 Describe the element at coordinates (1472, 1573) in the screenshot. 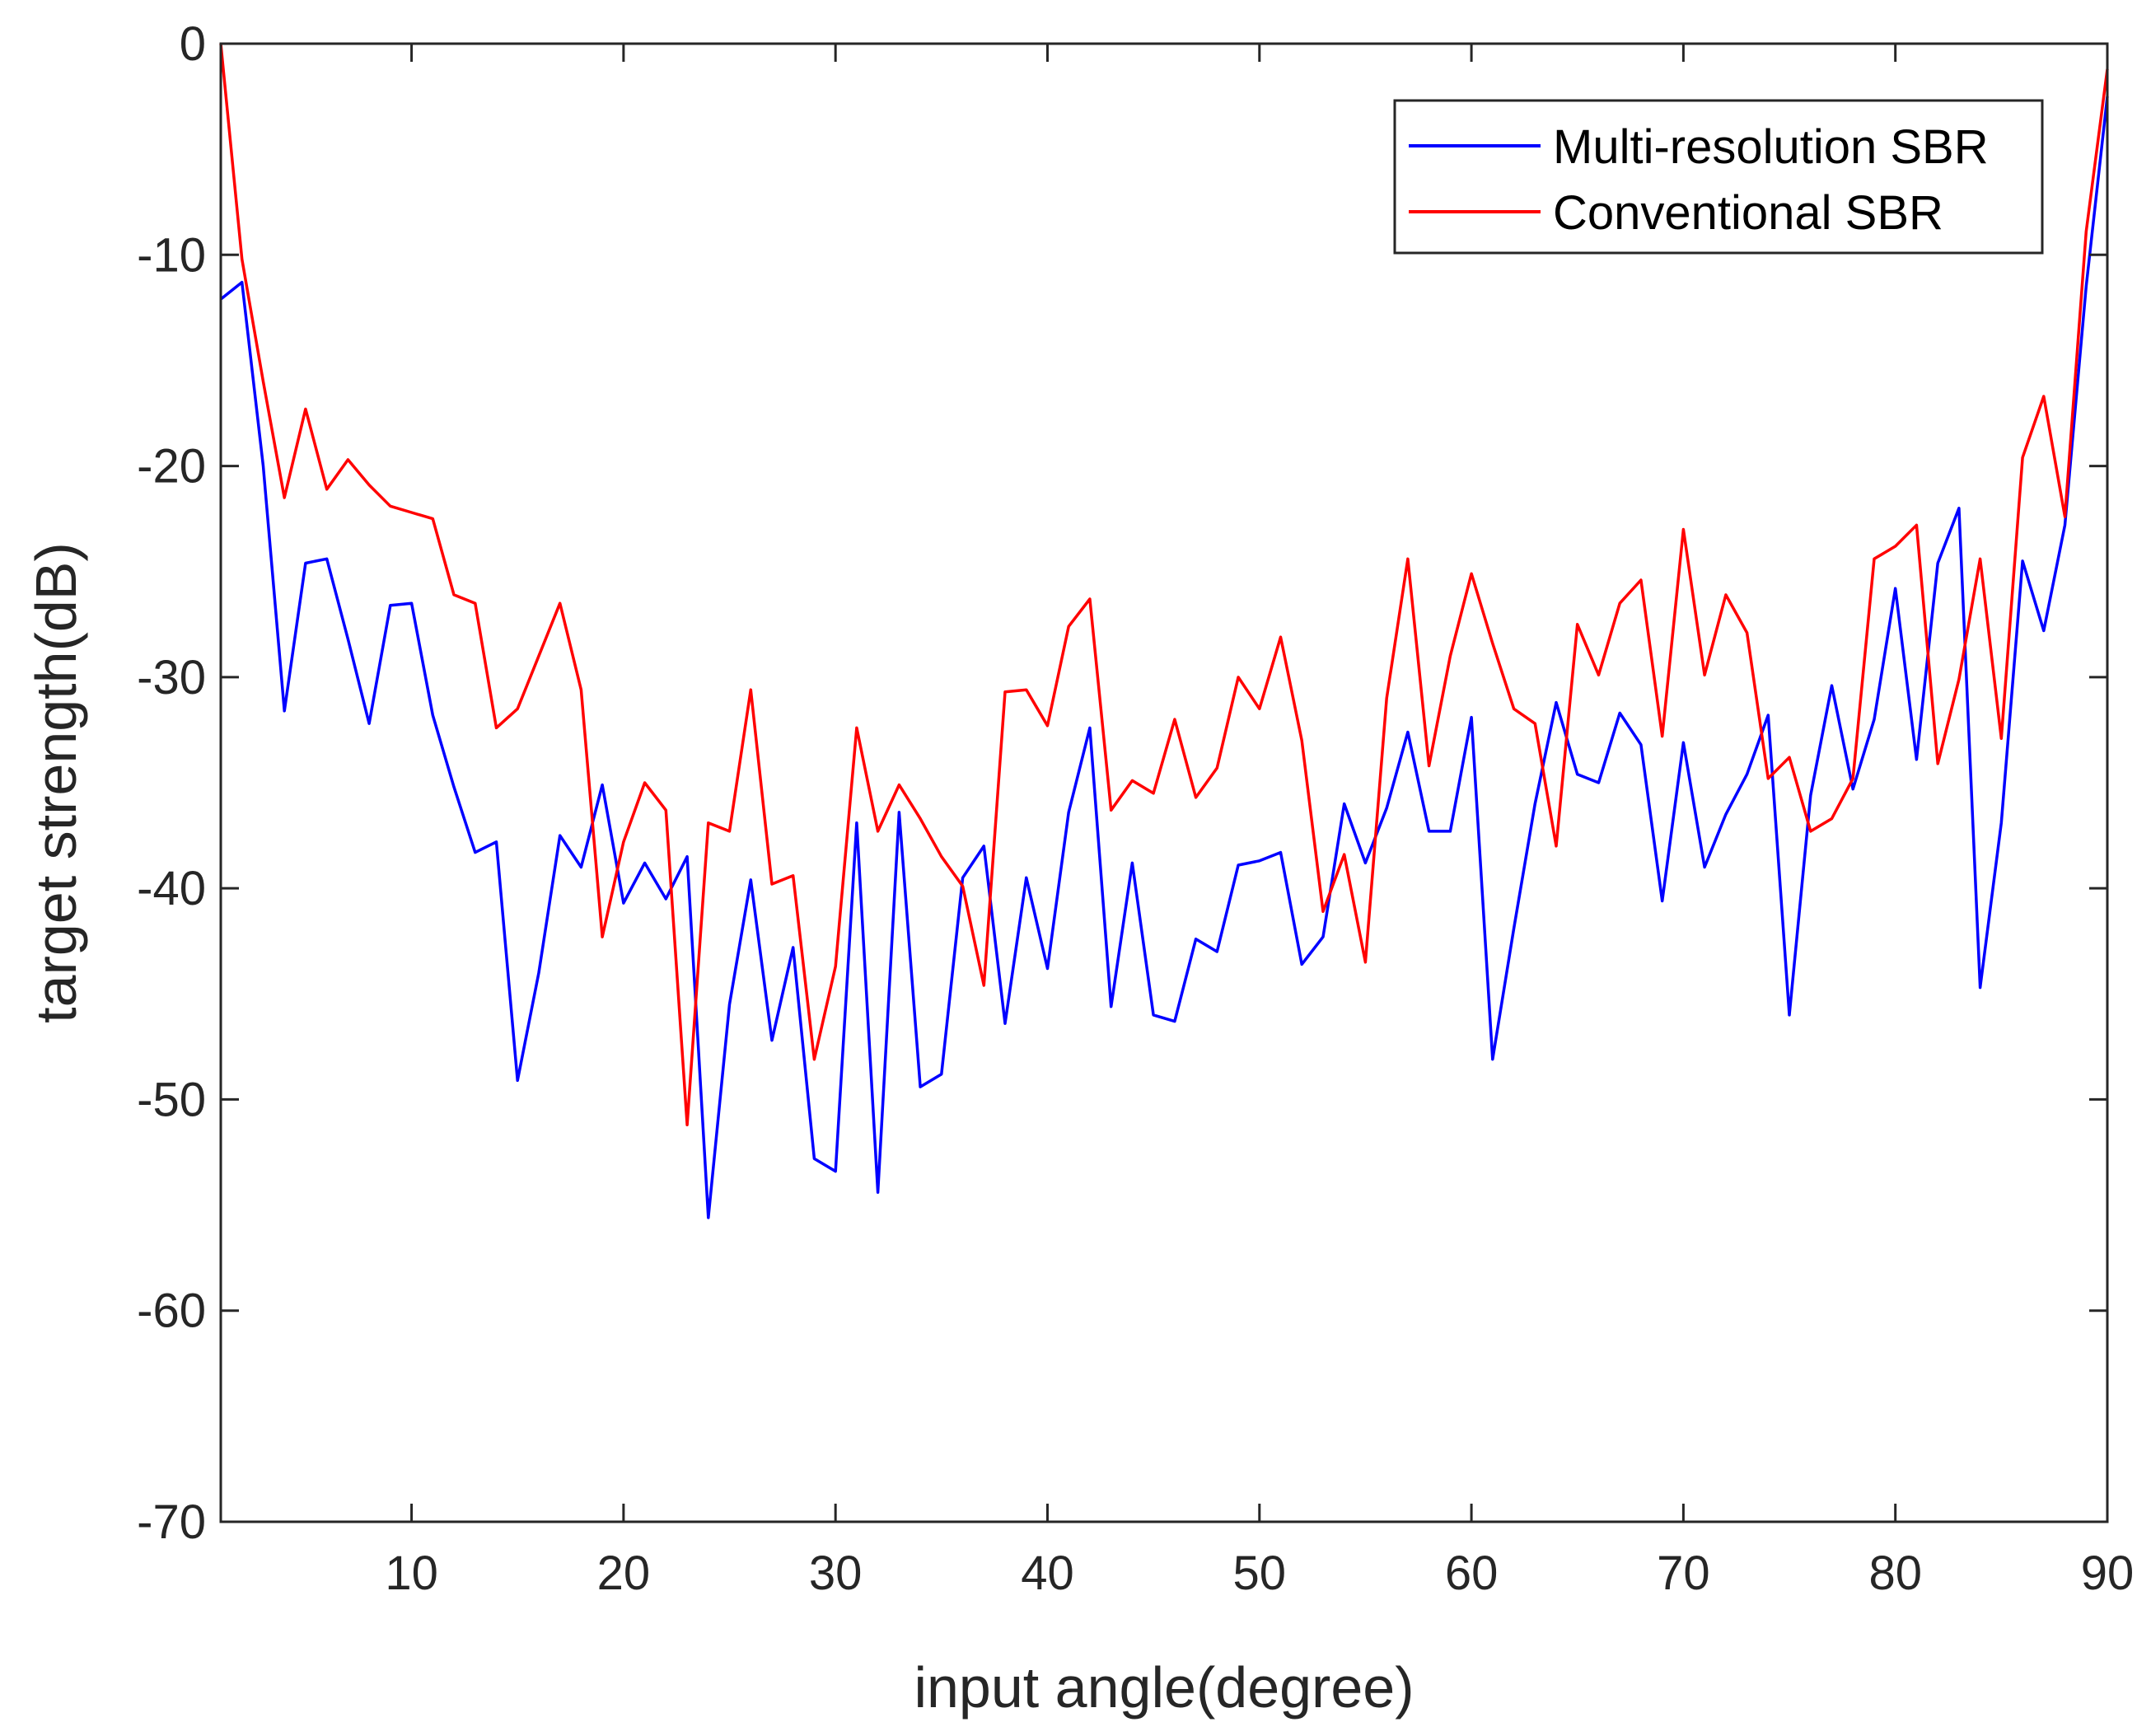

I see `x-tick-label: 60` at that location.